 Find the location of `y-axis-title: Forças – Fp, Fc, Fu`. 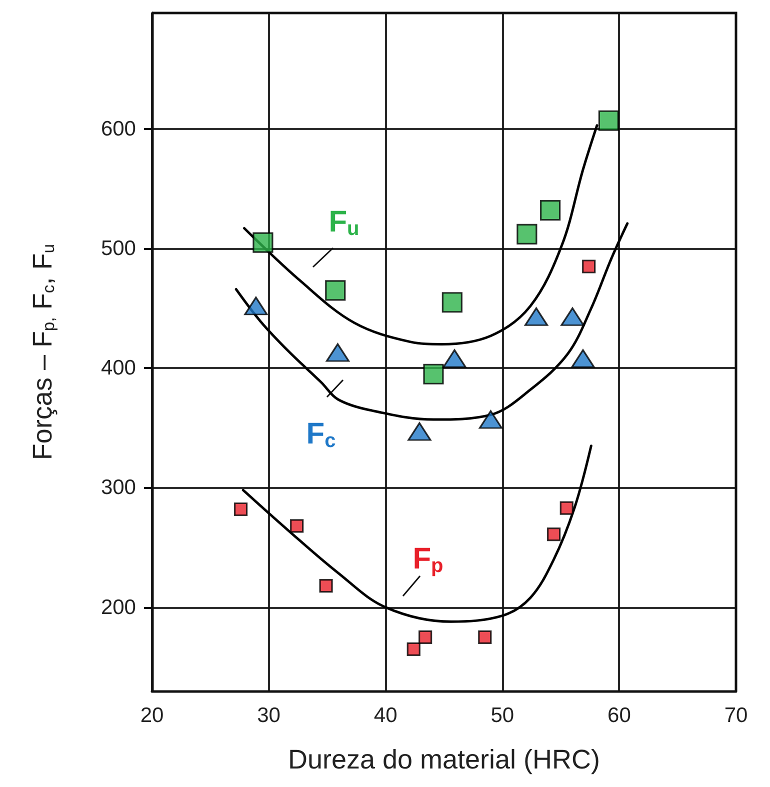

y-axis-title: Forças – Fp, Fc, Fu is located at coordinates (42, 352).